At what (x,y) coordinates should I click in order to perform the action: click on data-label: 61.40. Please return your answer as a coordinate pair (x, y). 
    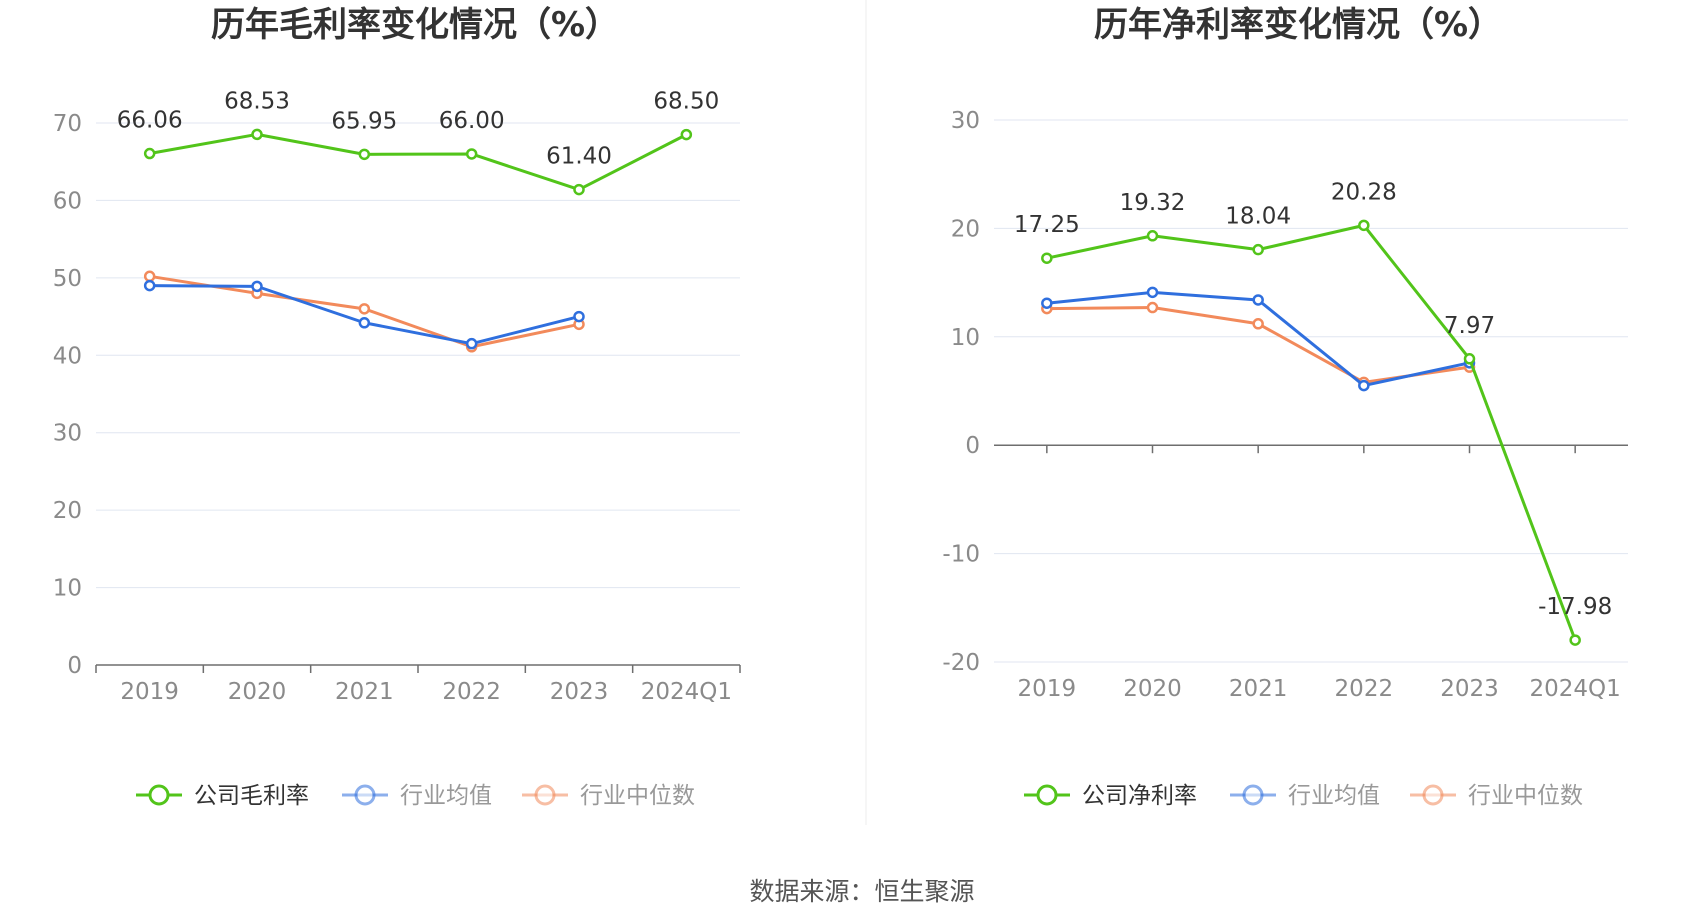
    Looking at the image, I should click on (579, 157).